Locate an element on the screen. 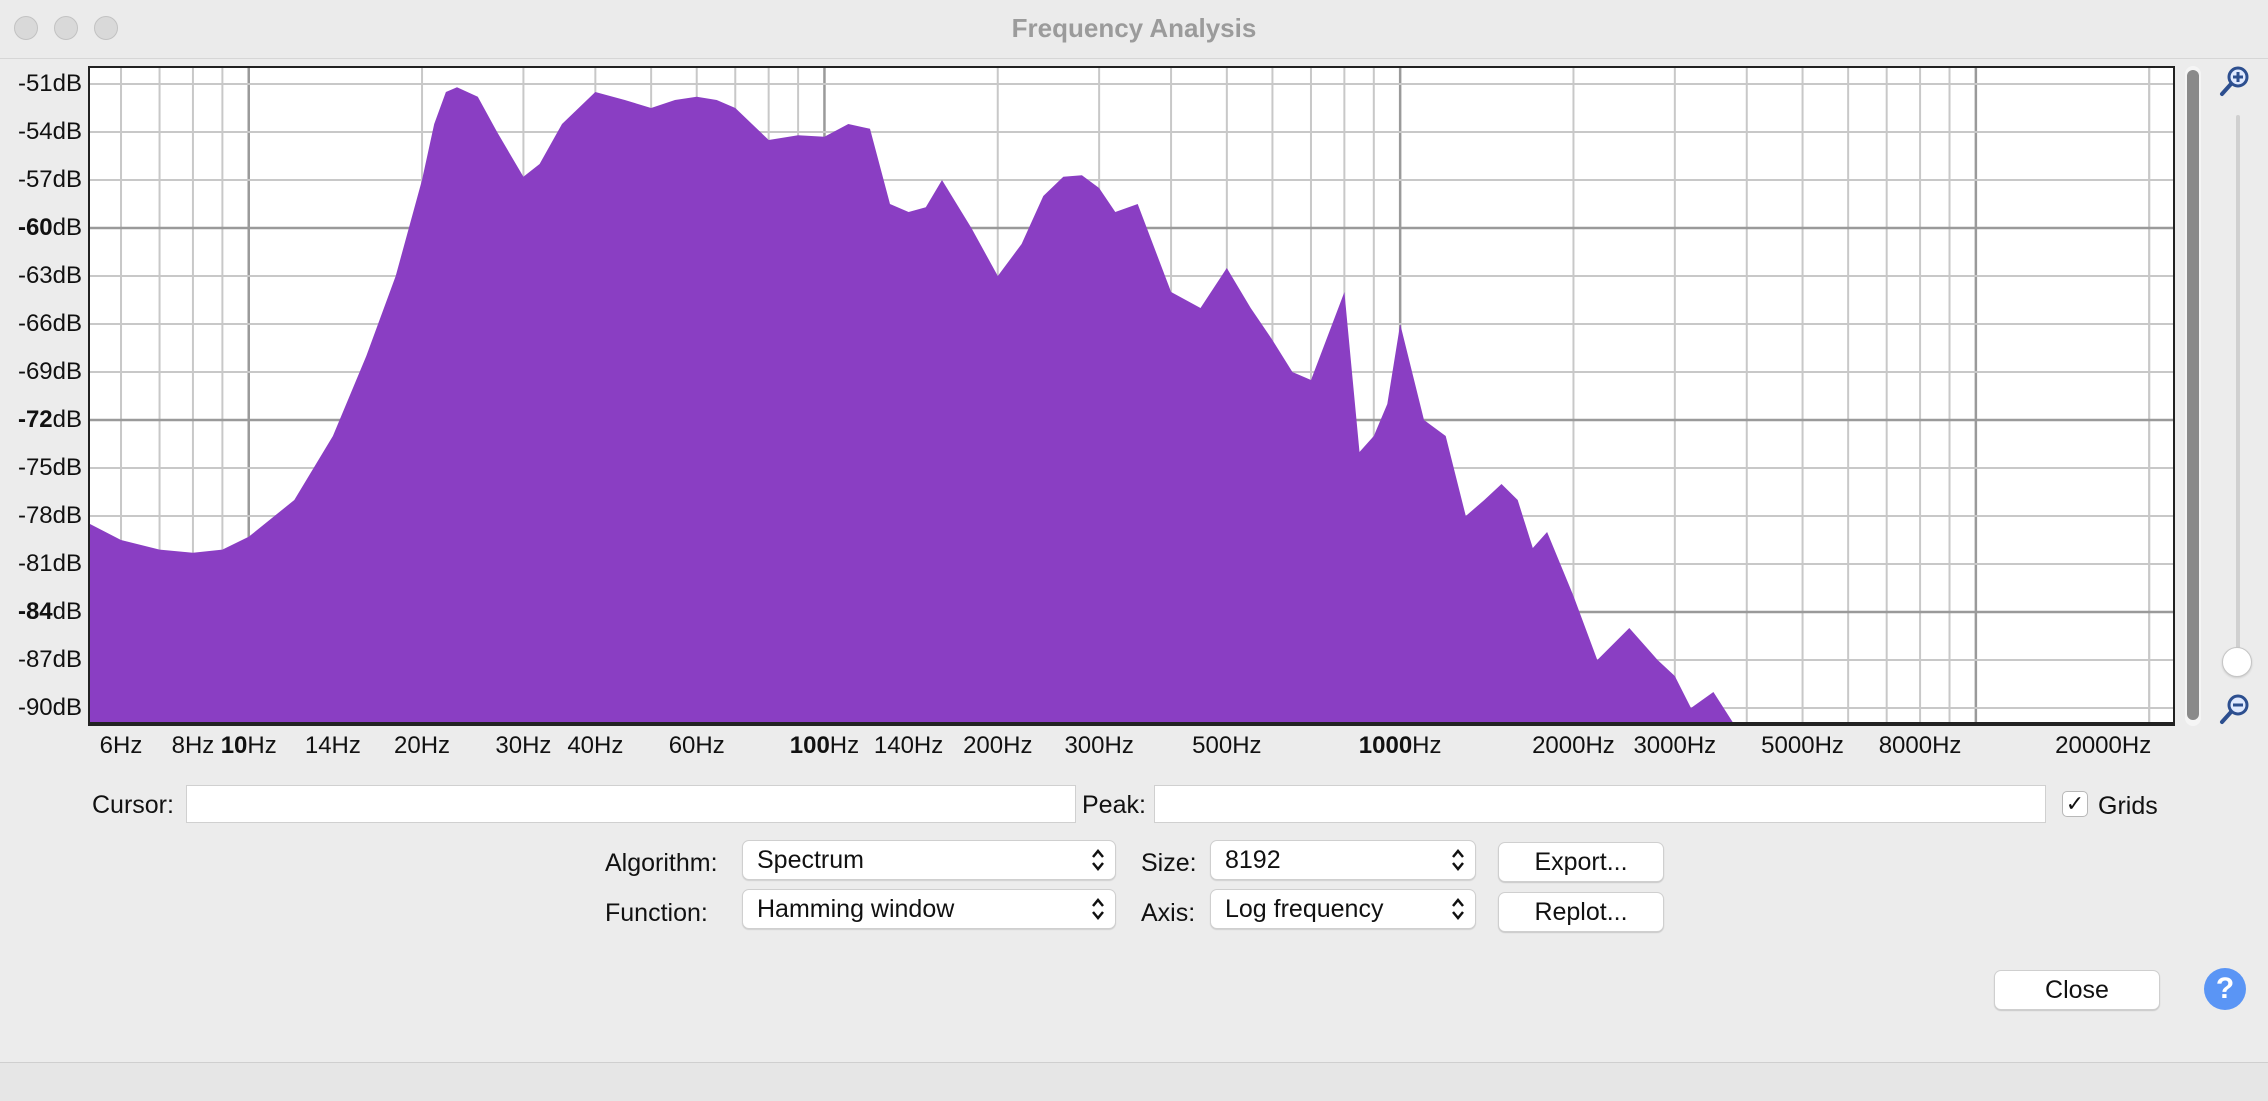 This screenshot has height=1101, width=2268. x-tick-label: 14Hz is located at coordinates (332, 745).